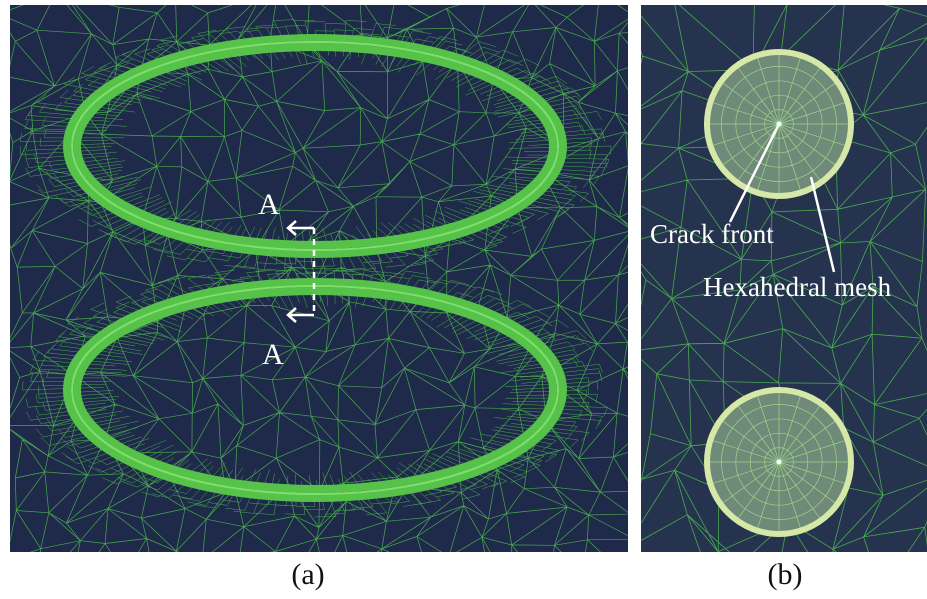 Image resolution: width=927 pixels, height=599 pixels. Describe the element at coordinates (300, 315) in the screenshot. I see `section-arrow-bottom` at that location.